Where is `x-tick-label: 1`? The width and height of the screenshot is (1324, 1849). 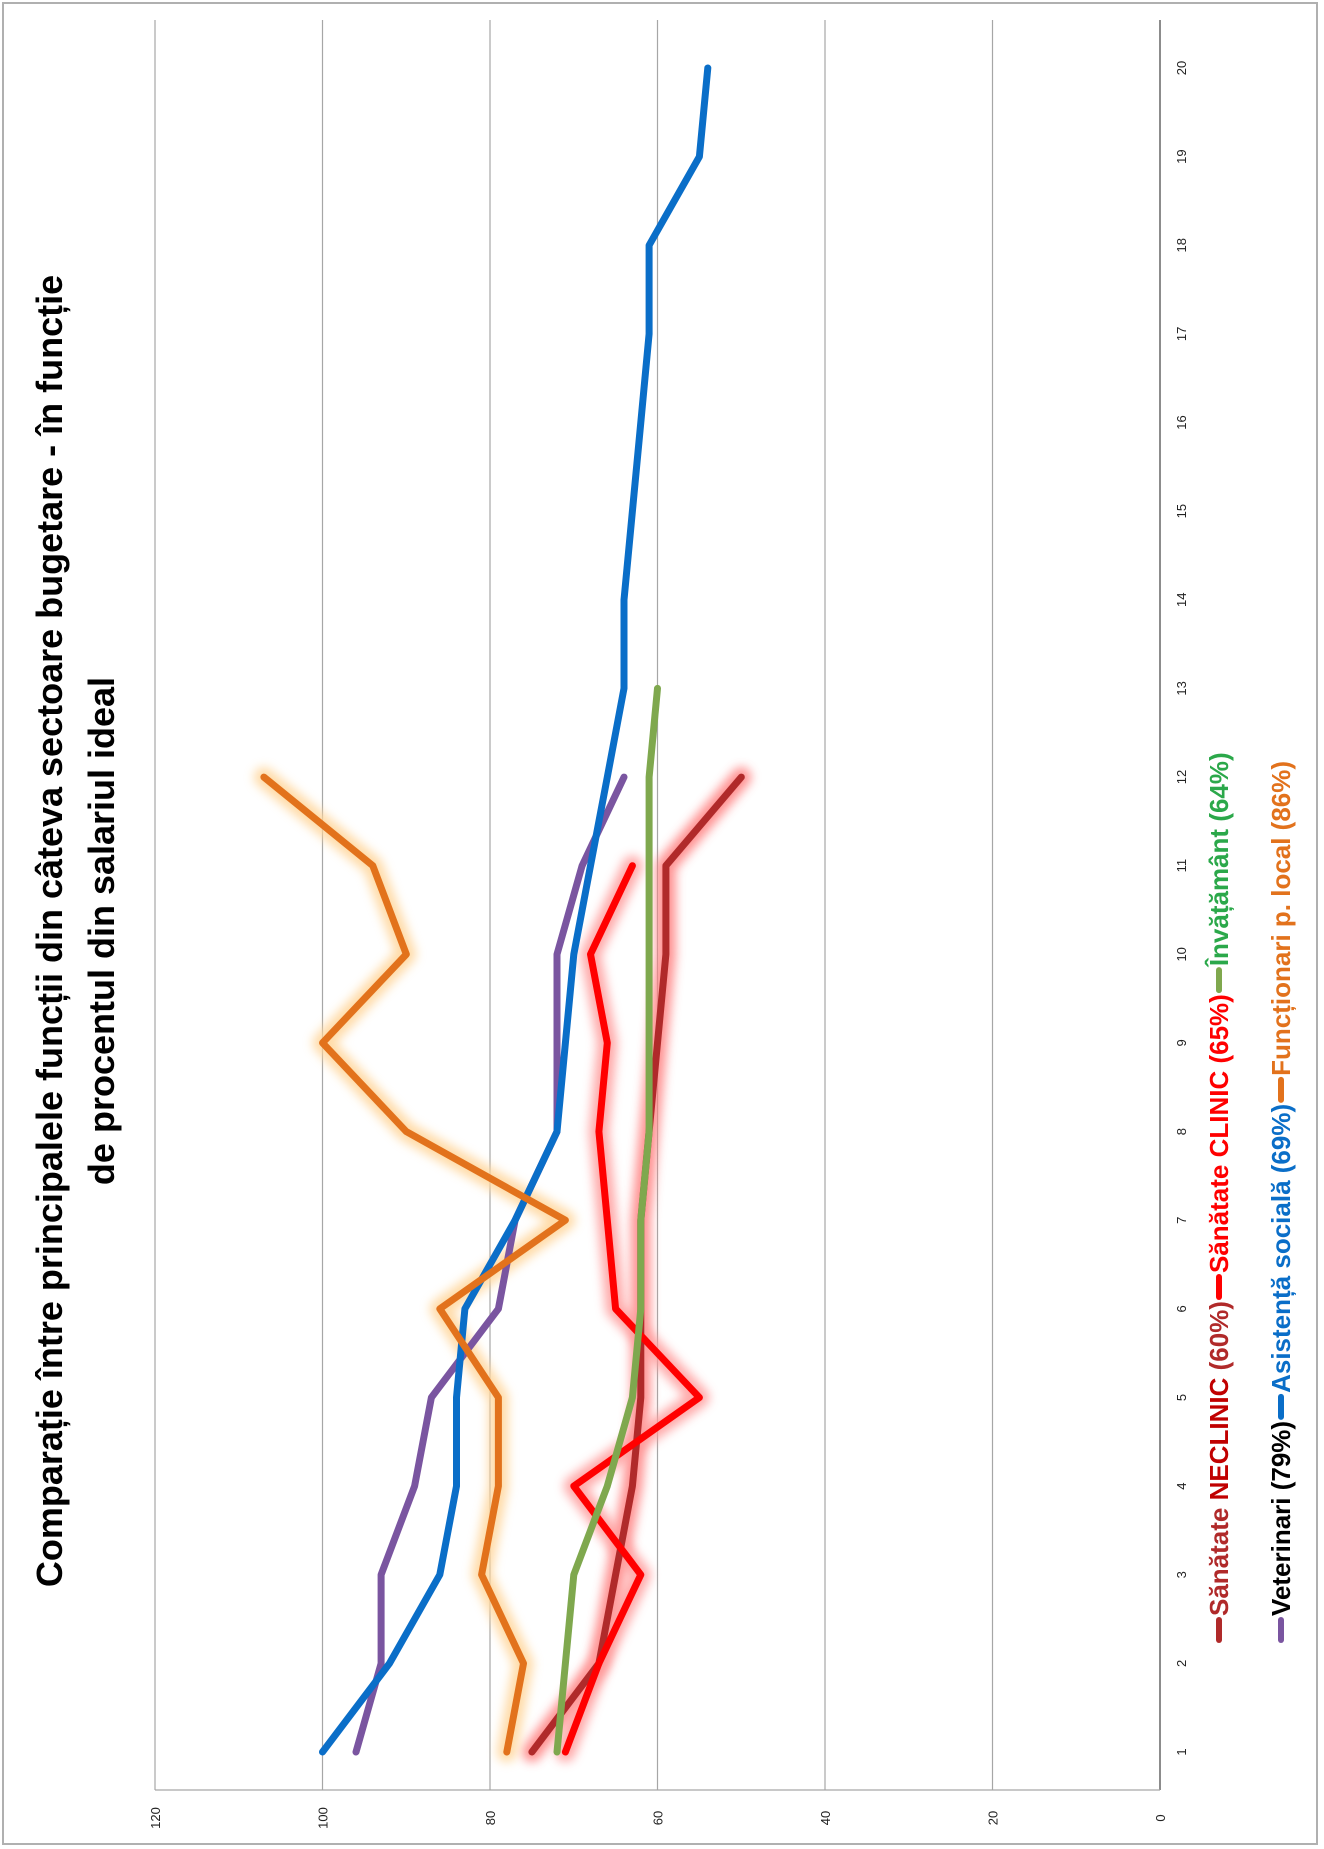 x-tick-label: 1 is located at coordinates (1181, 1751).